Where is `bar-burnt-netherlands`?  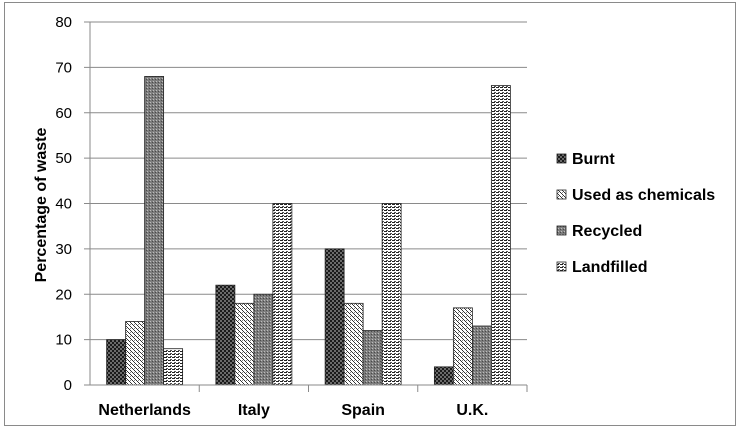
bar-burnt-netherlands is located at coordinates (116, 362).